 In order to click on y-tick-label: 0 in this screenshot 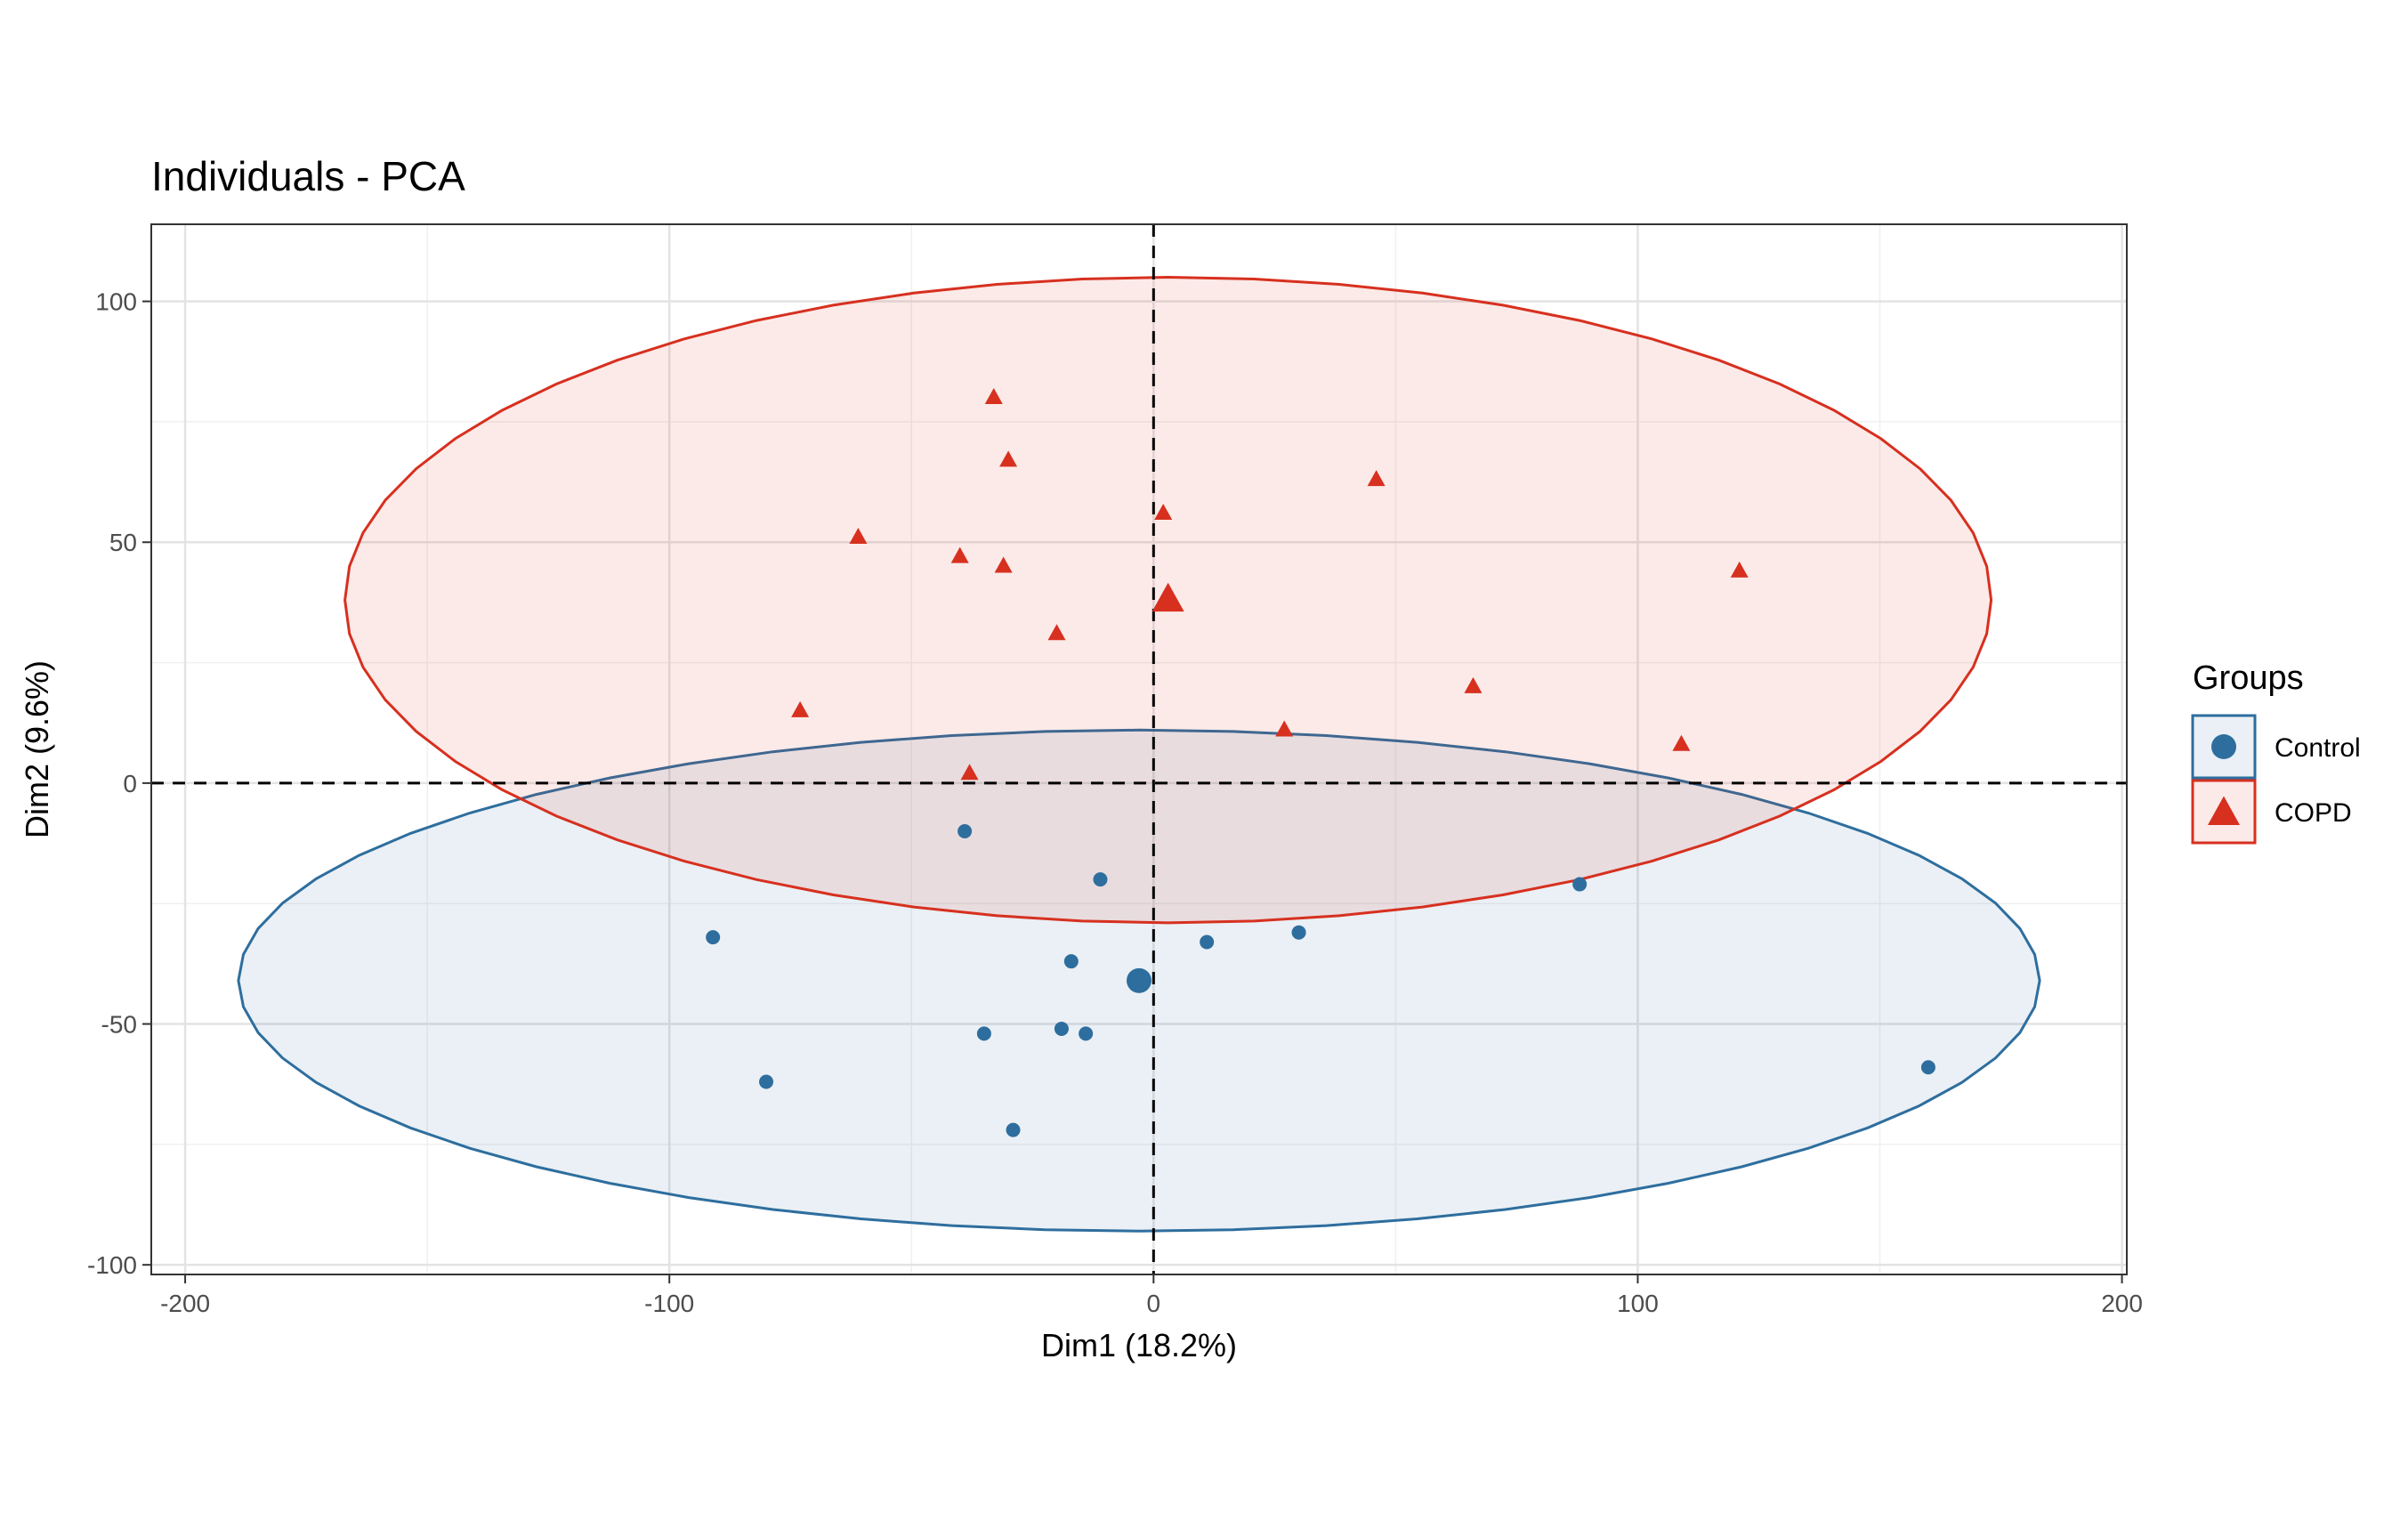, I will do `click(130, 783)`.